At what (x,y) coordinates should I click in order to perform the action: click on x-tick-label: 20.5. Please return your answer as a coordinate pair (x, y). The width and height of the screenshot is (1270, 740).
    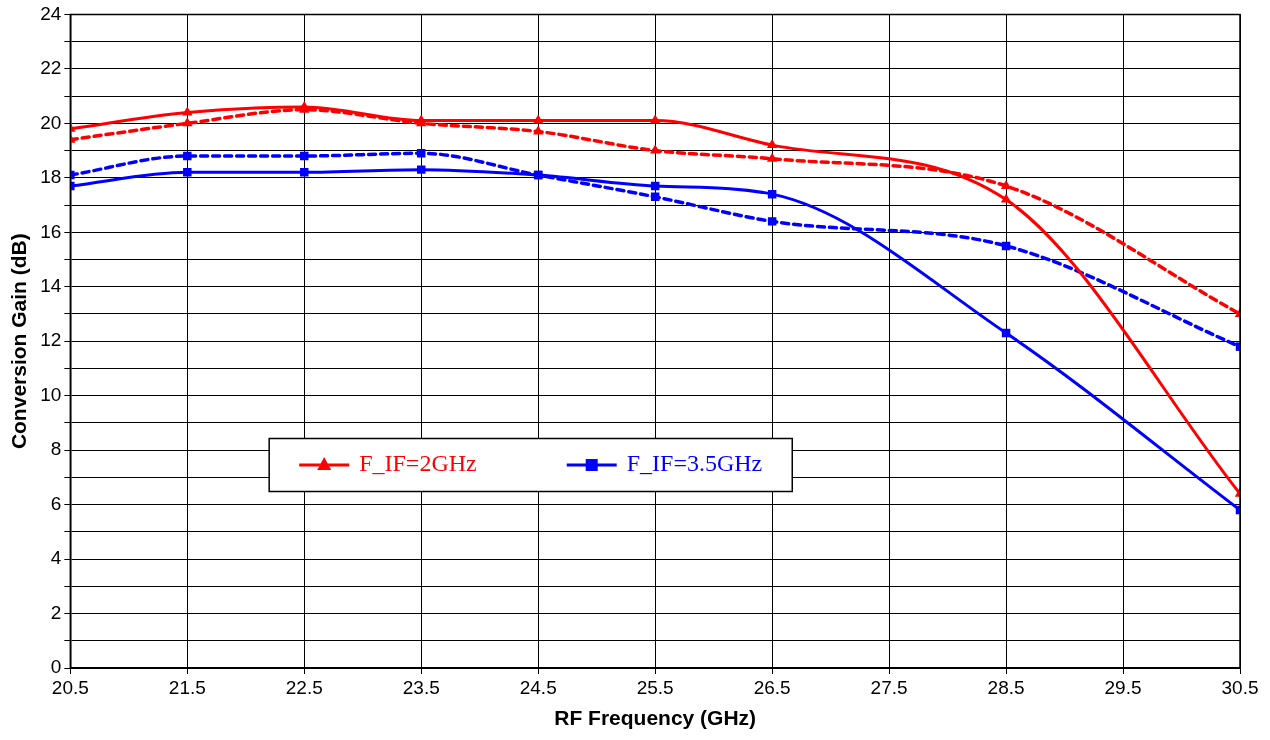
    Looking at the image, I should click on (70, 687).